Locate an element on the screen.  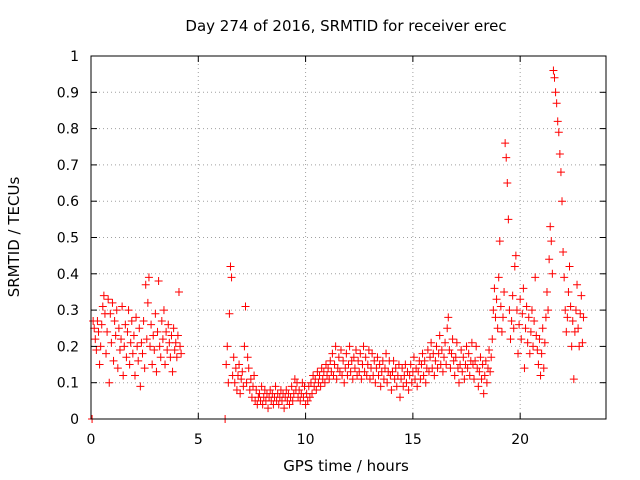
y-tick-label: 0.5 is located at coordinates (68, 239).